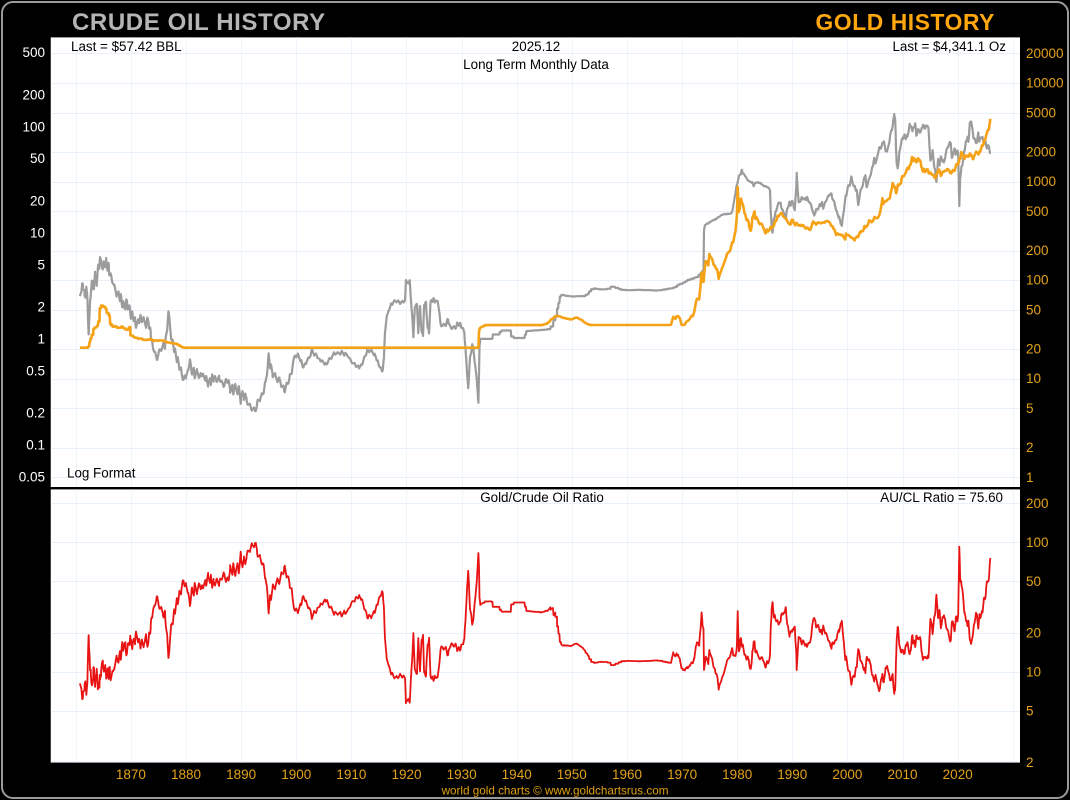 The width and height of the screenshot is (1070, 800). Describe the element at coordinates (35, 444) in the screenshot. I see `svg-text: 0.1` at that location.